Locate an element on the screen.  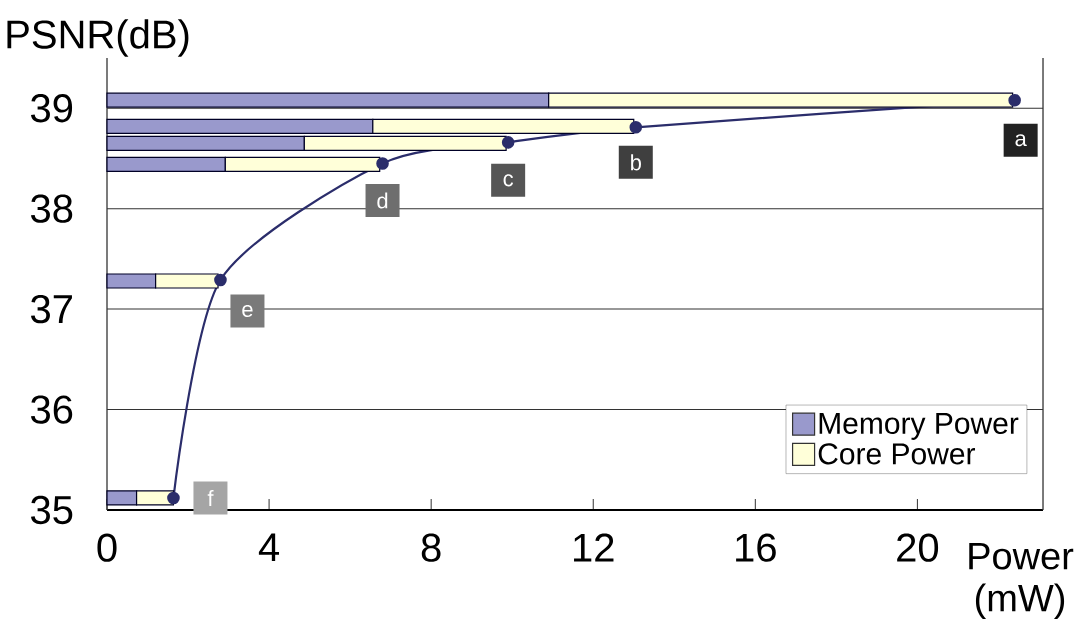
x-axis-title: Power (mW) is located at coordinates (1021, 581).